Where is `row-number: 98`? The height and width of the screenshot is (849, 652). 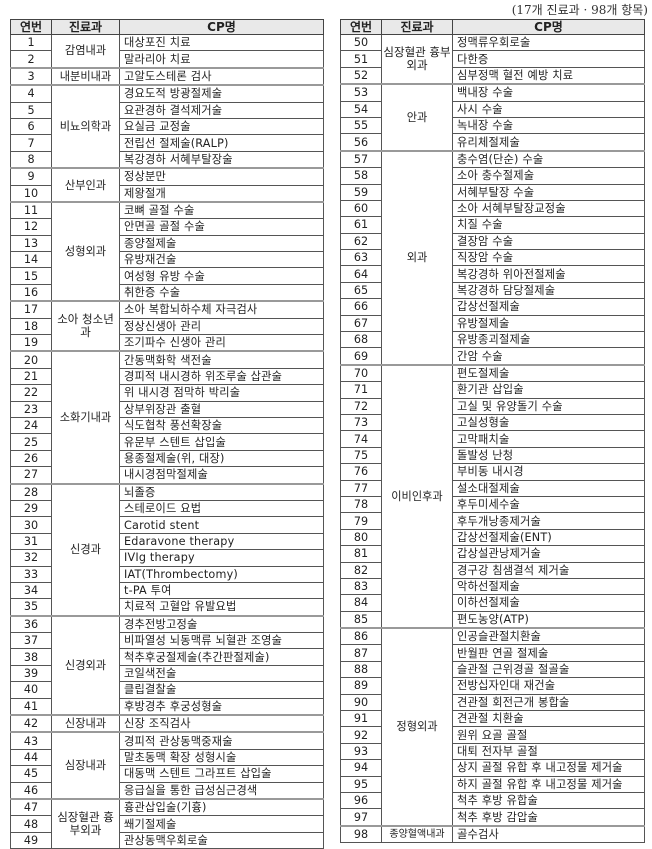 row-number: 98 is located at coordinates (361, 834).